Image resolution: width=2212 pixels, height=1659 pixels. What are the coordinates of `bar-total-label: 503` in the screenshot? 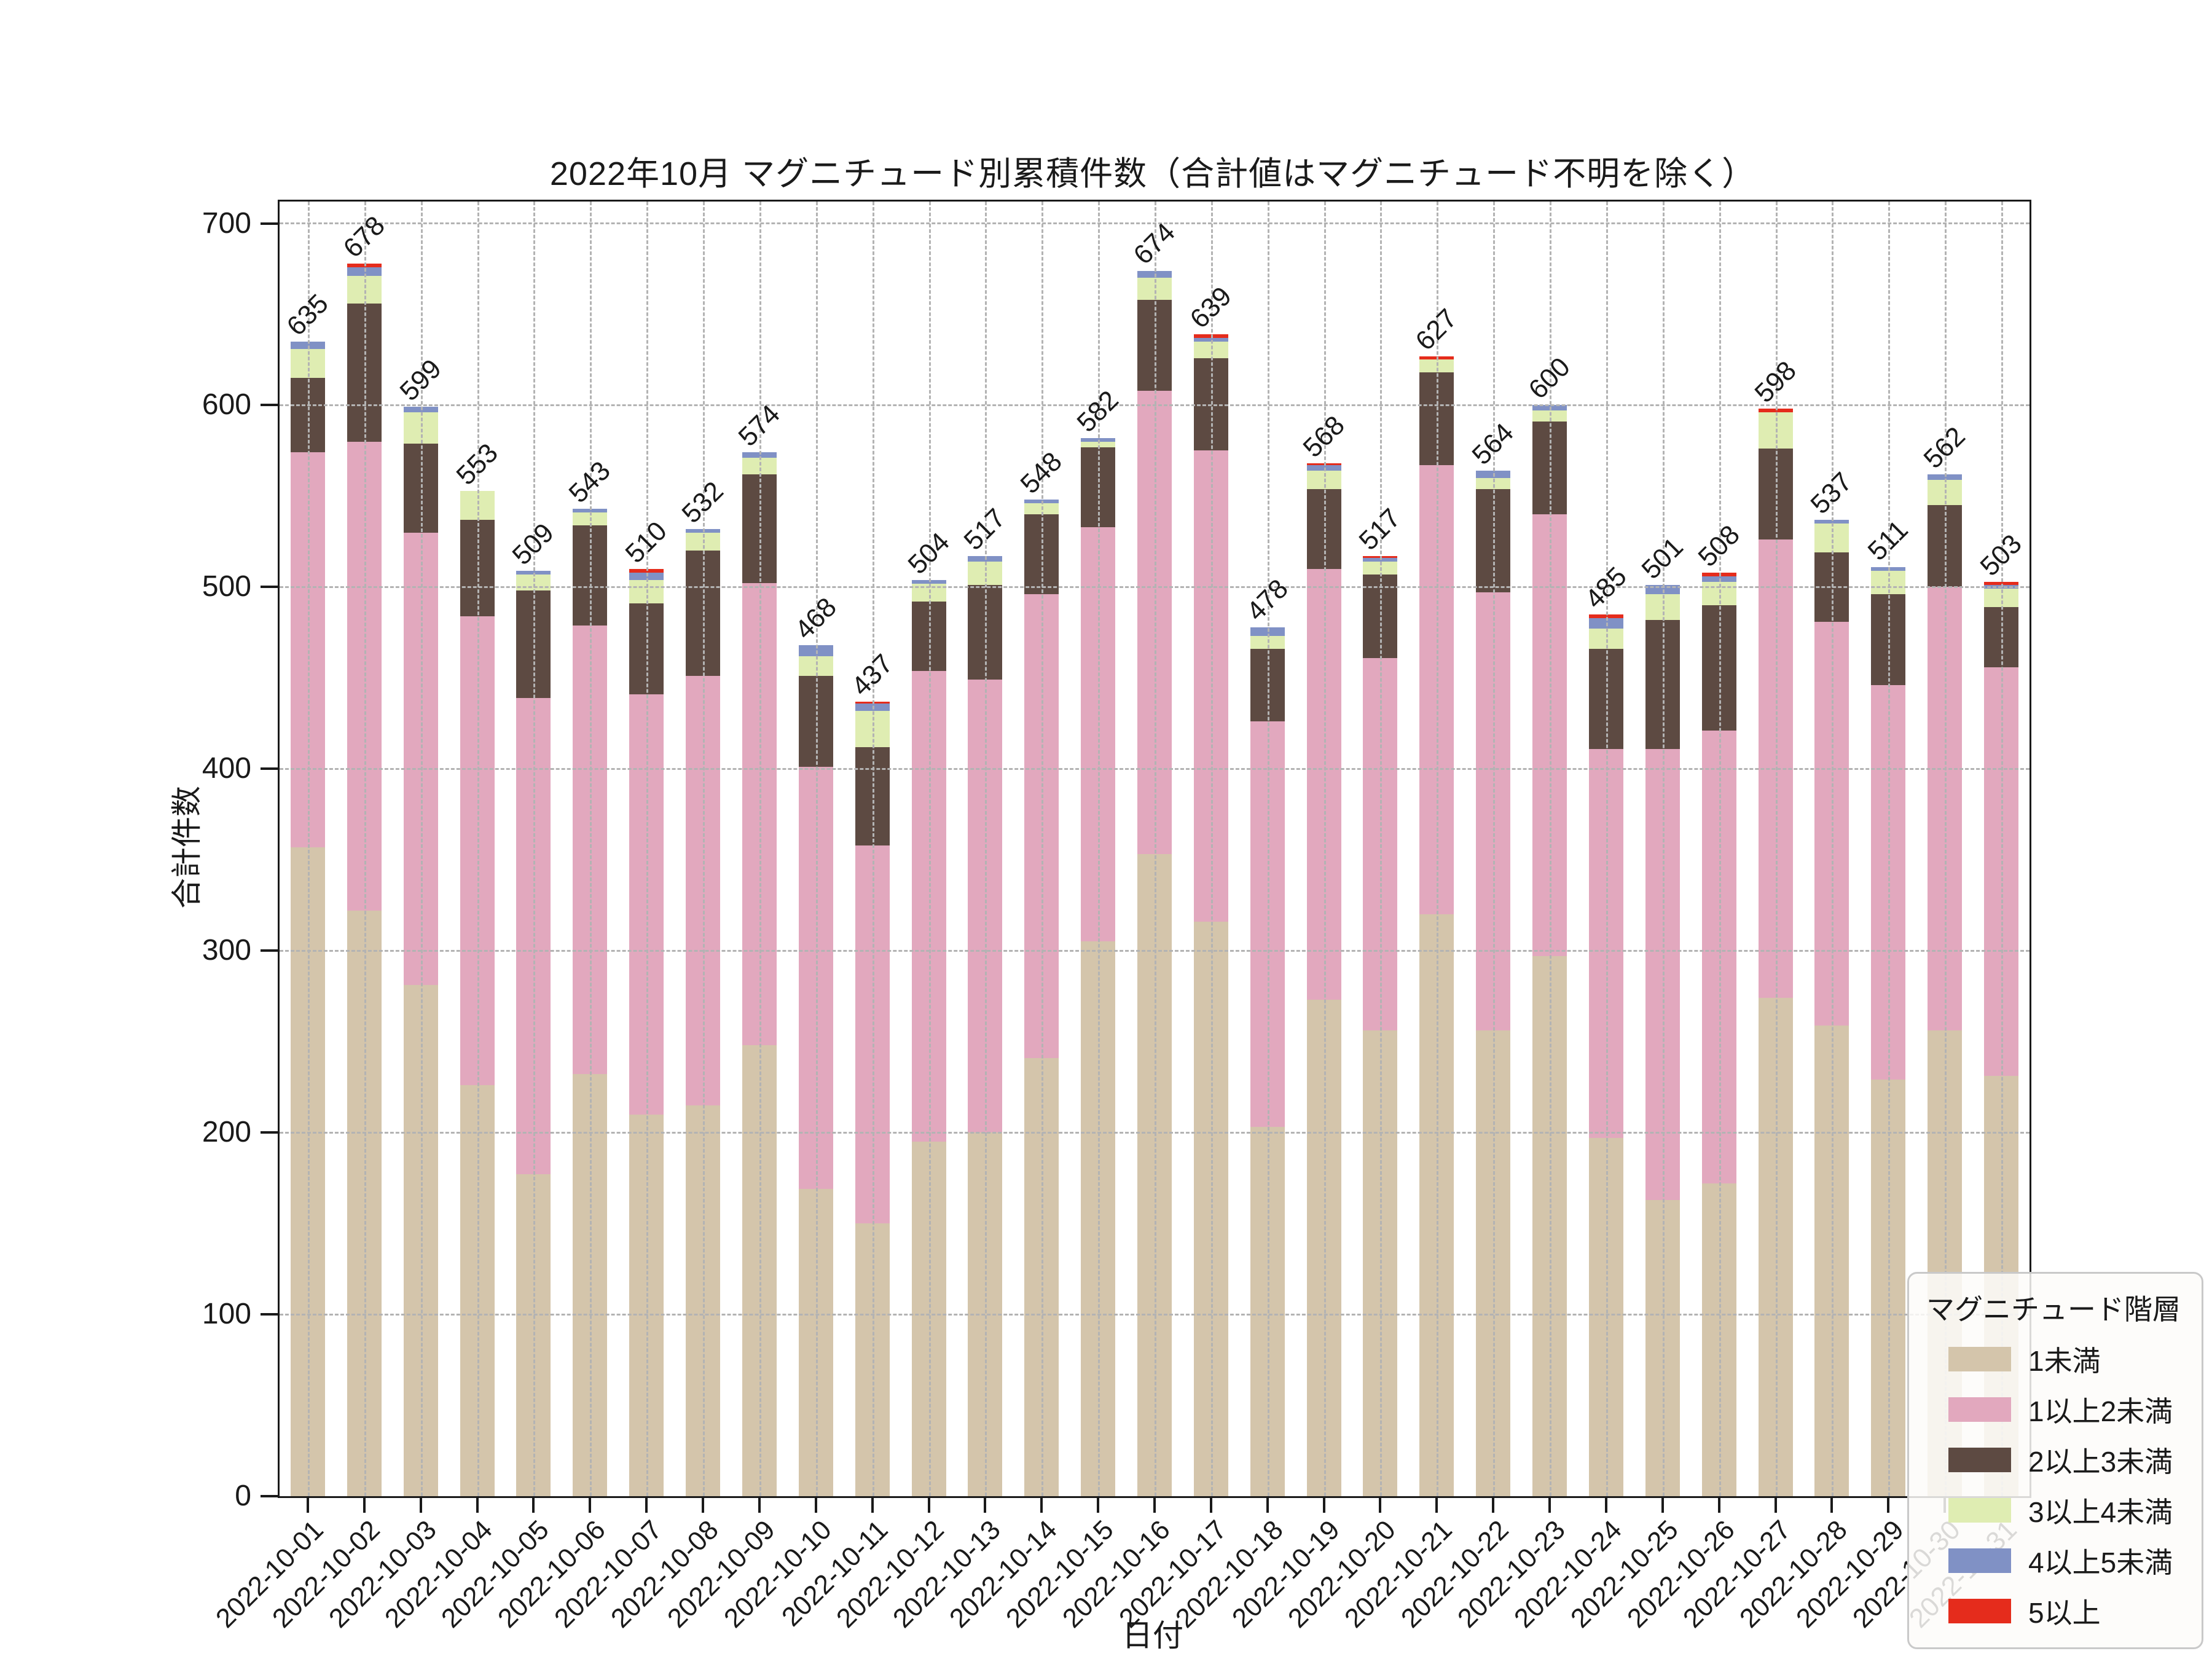 It's located at (2001, 555).